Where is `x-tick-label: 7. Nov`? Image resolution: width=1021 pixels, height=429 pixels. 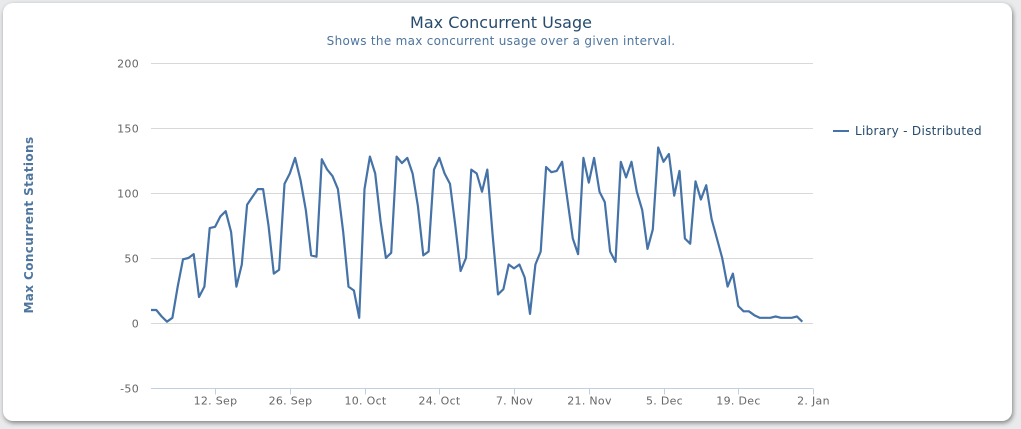
x-tick-label: 7. Nov is located at coordinates (514, 401).